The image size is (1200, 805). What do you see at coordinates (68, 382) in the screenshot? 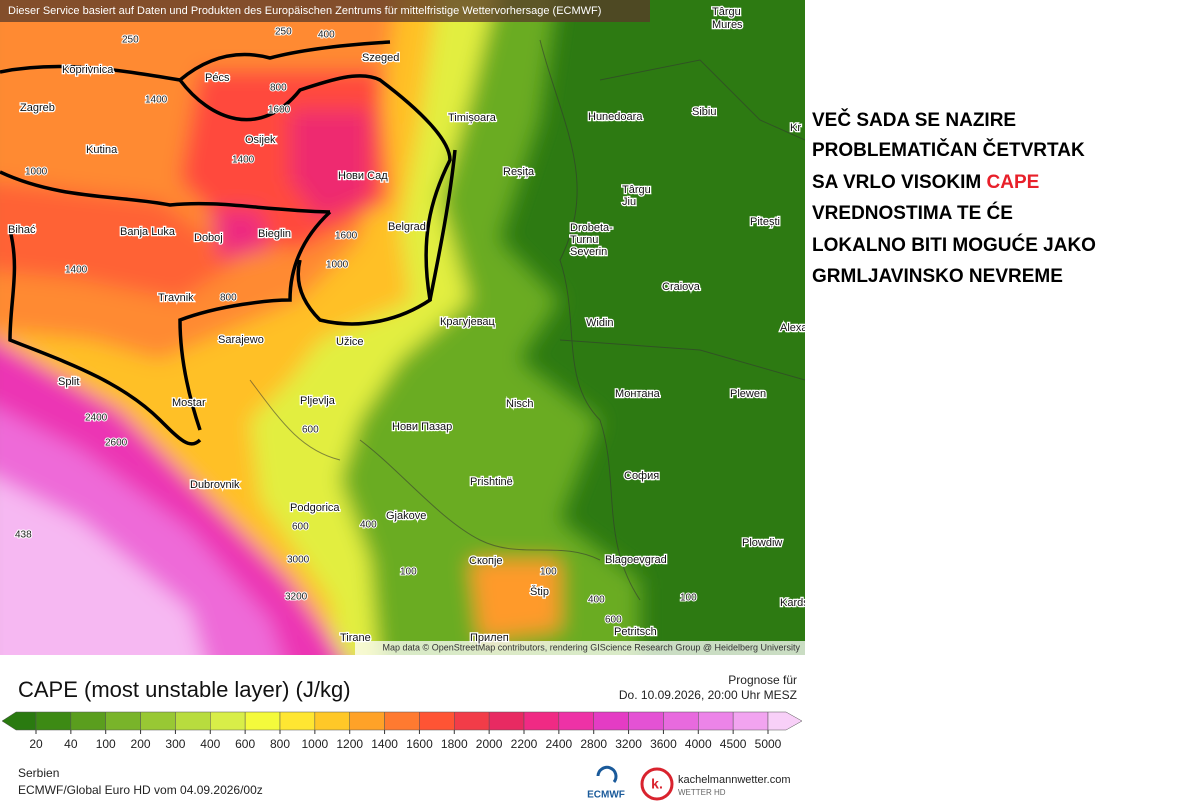
I see `city-label: Split` at bounding box center [68, 382].